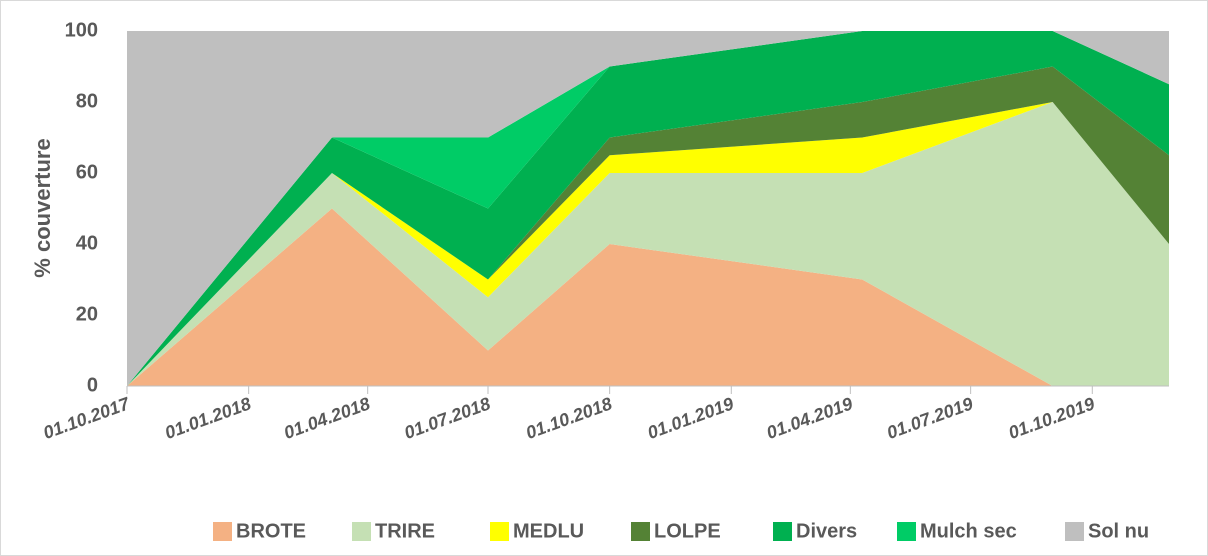 This screenshot has height=556, width=1208. I want to click on y-axis-title: % couverture, so click(42, 207).